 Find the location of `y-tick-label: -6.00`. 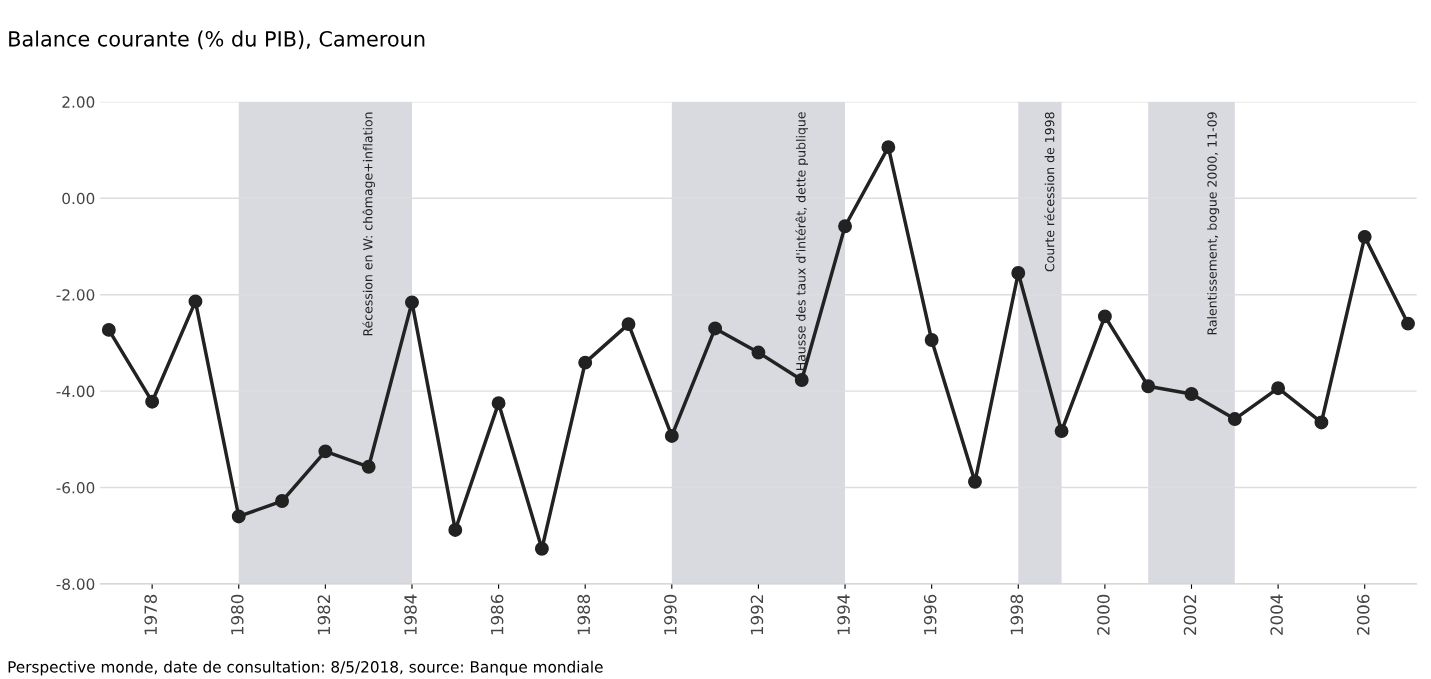

y-tick-label: -6.00 is located at coordinates (75, 487).